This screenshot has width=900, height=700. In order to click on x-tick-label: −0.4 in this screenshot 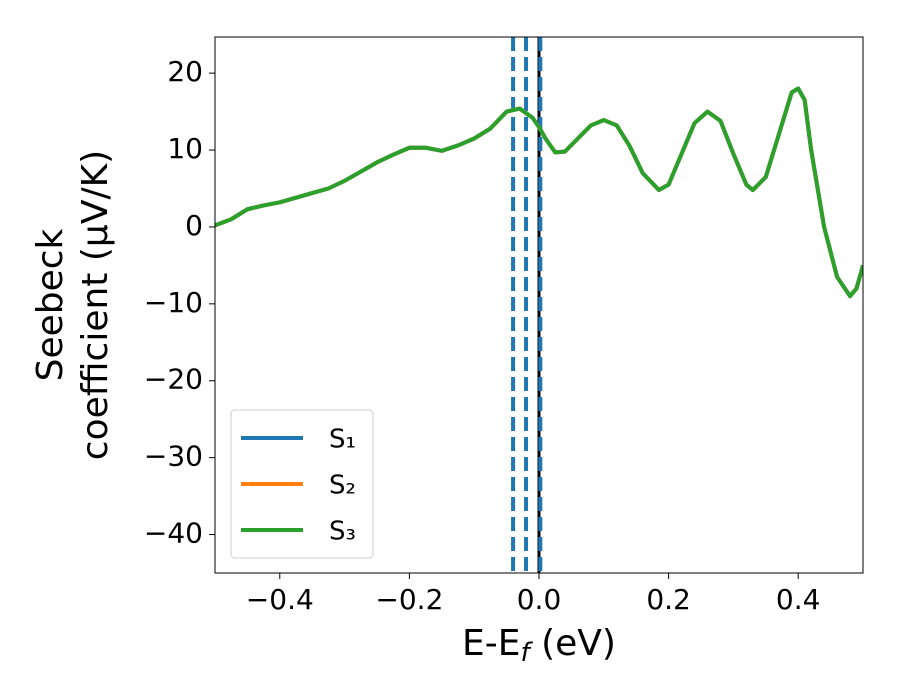, I will do `click(280, 599)`.